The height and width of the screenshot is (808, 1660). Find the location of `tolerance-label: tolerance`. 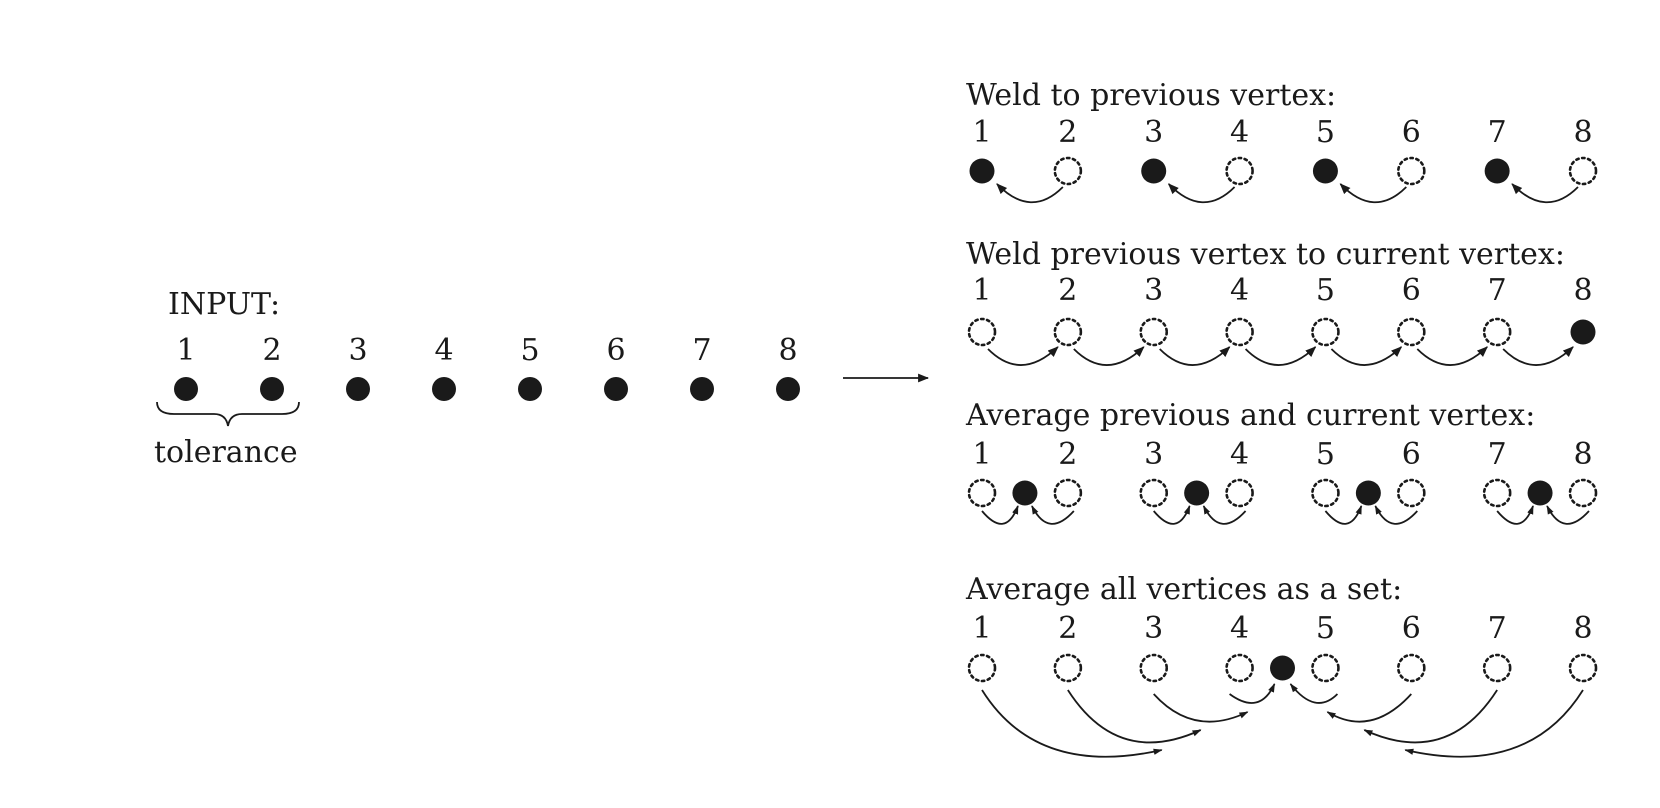

tolerance-label: tolerance is located at coordinates (226, 452).